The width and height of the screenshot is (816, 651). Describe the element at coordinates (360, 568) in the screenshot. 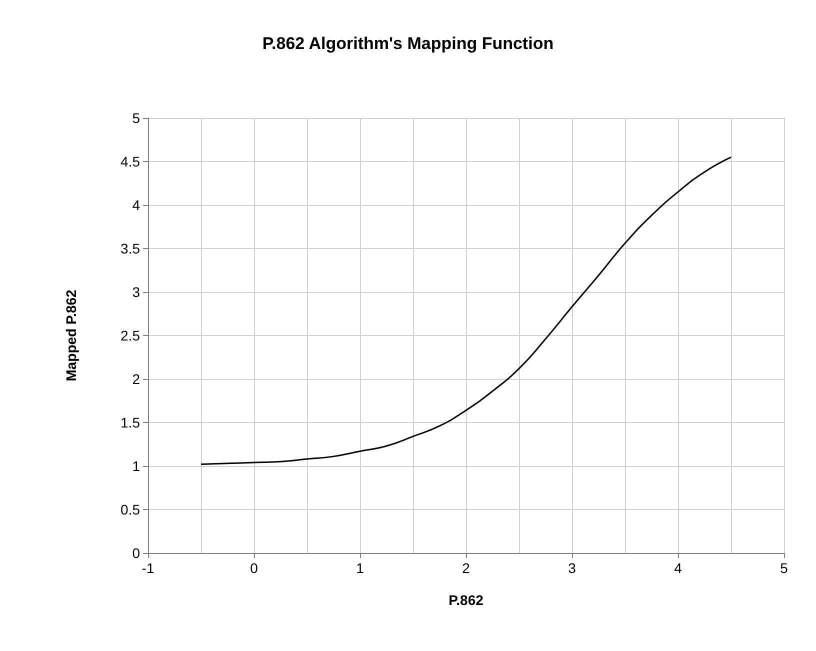

I see `x-tick-label: 1` at that location.